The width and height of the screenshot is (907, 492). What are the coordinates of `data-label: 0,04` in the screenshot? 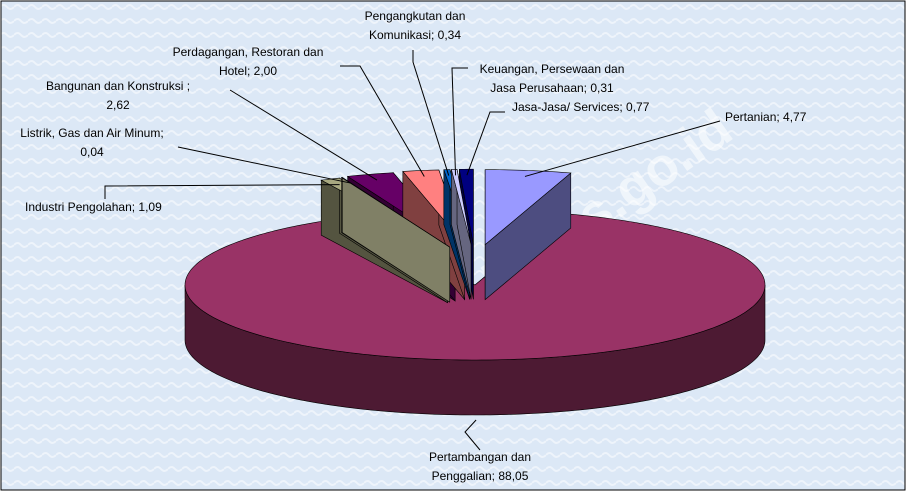 It's located at (92, 152).